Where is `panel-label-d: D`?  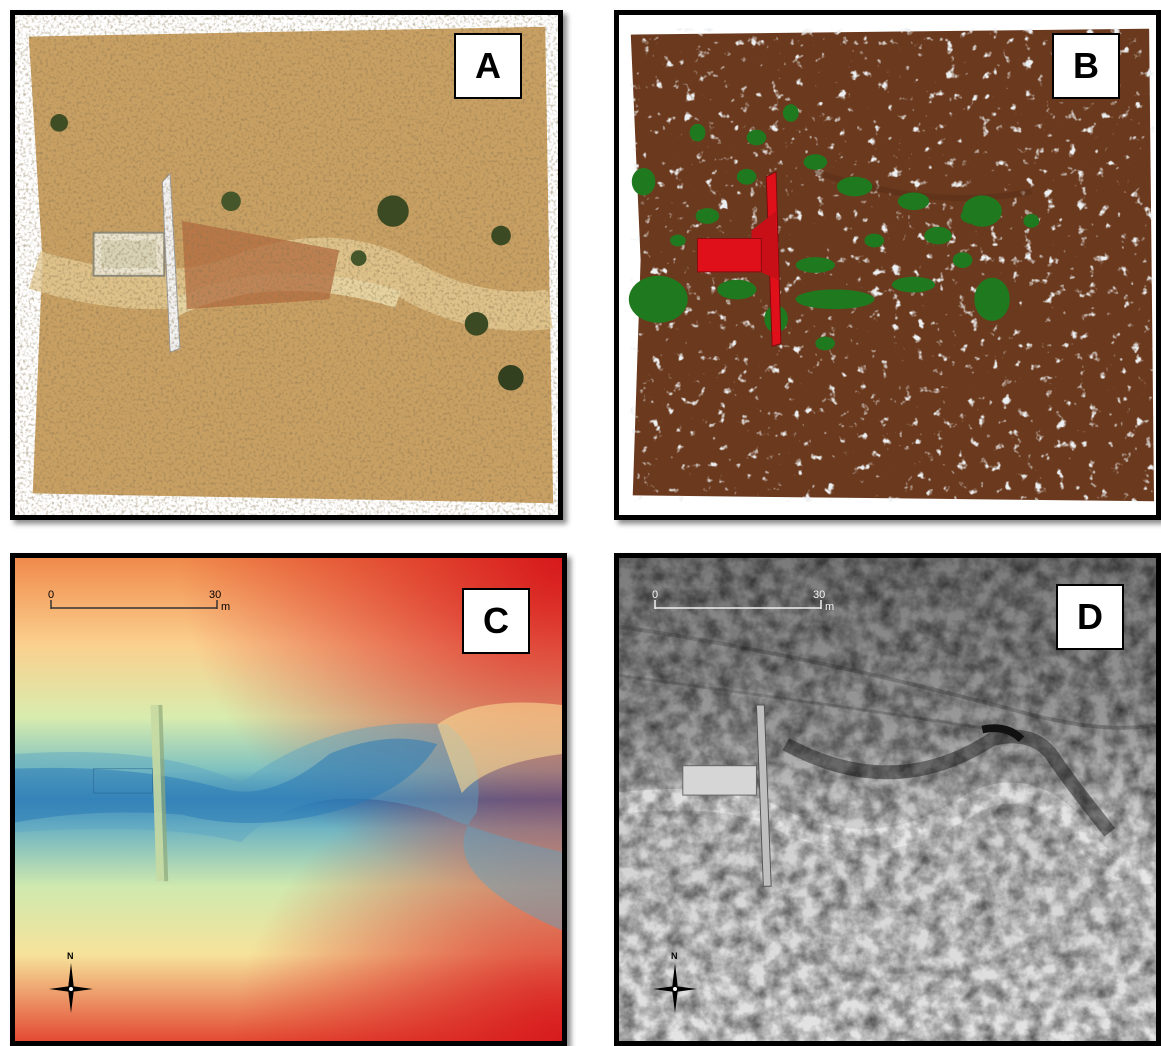 panel-label-d: D is located at coordinates (1090, 617).